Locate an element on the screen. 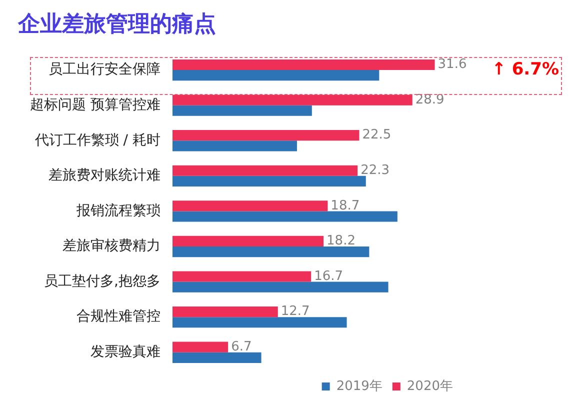  y-tick-label: 代订工作繁琐 / 耗时 is located at coordinates (97, 140).